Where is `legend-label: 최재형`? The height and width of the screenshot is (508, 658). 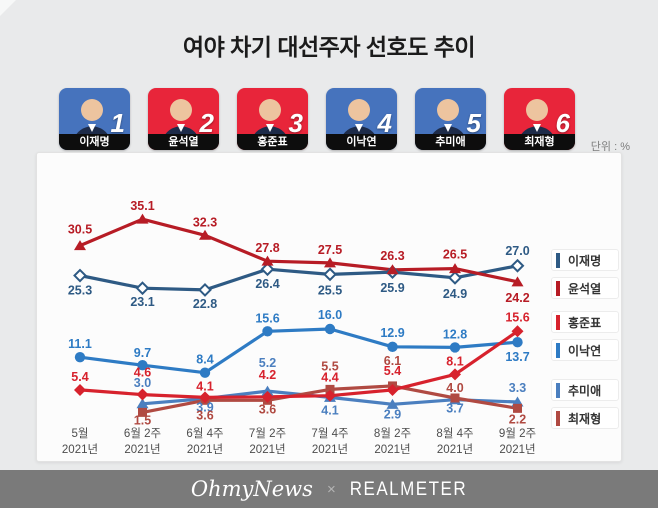 legend-label: 최재형 is located at coordinates (585, 418).